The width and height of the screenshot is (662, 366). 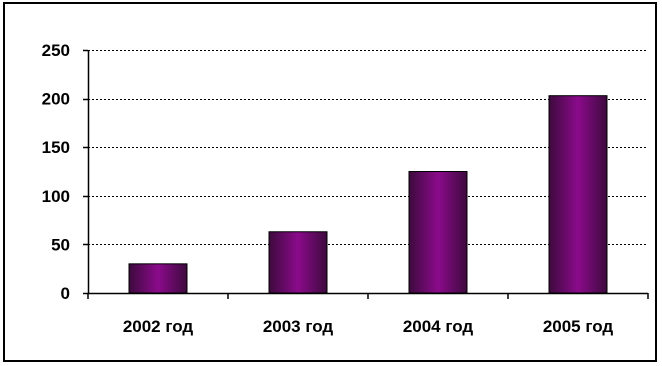 What do you see at coordinates (60, 244) in the screenshot?
I see `y-tick-label-50: 50` at bounding box center [60, 244].